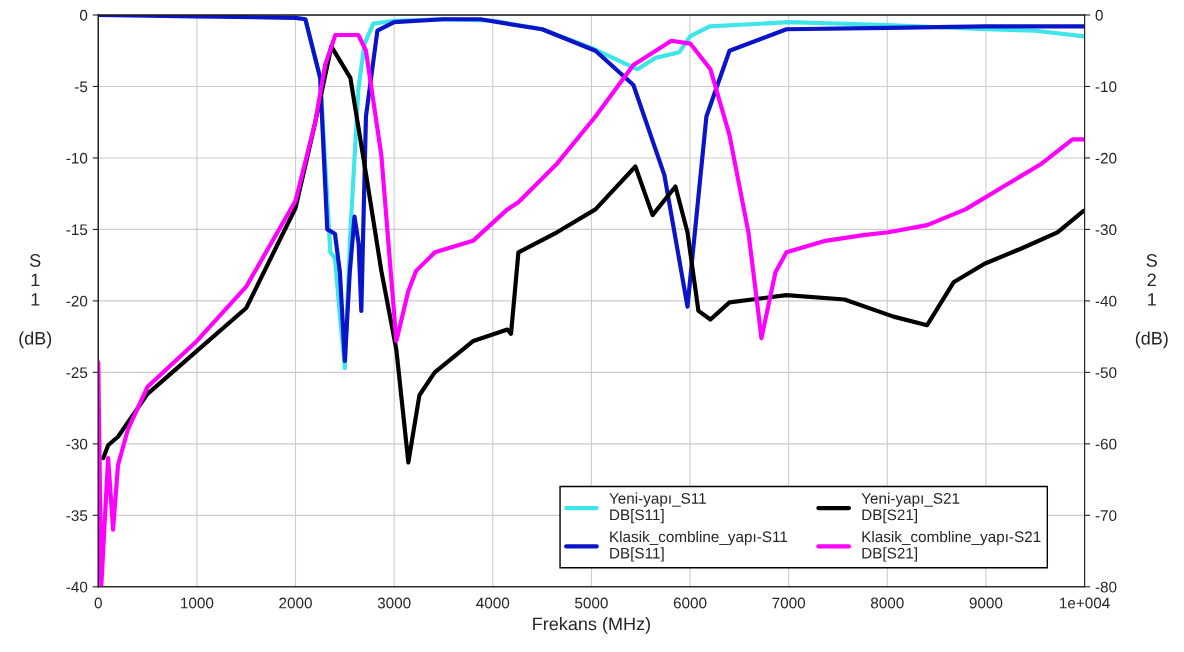  I want to click on x-tick-label: 8000, so click(887, 603).